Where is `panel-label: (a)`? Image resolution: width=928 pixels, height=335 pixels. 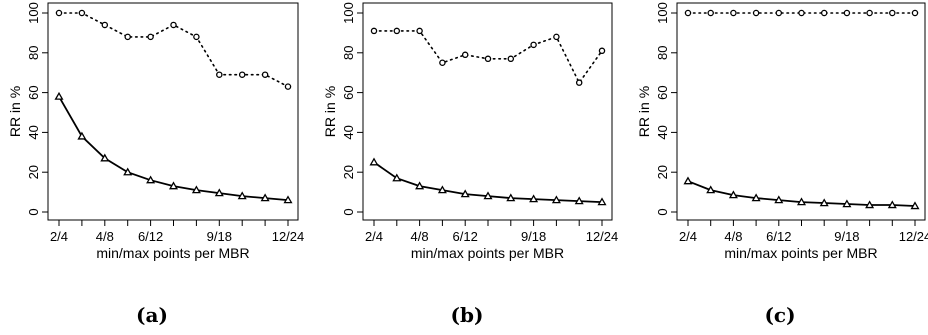
panel-label: (a) is located at coordinates (152, 315).